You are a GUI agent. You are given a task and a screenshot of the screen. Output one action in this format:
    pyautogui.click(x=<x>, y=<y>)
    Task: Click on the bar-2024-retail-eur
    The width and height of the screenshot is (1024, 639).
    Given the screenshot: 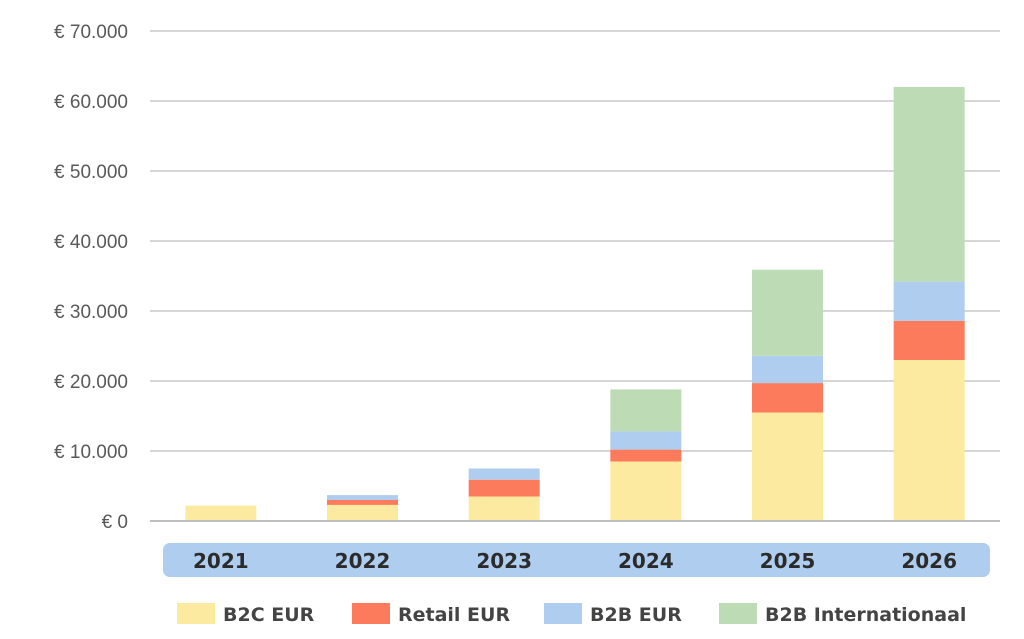 What is the action you would take?
    pyautogui.click(x=646, y=455)
    